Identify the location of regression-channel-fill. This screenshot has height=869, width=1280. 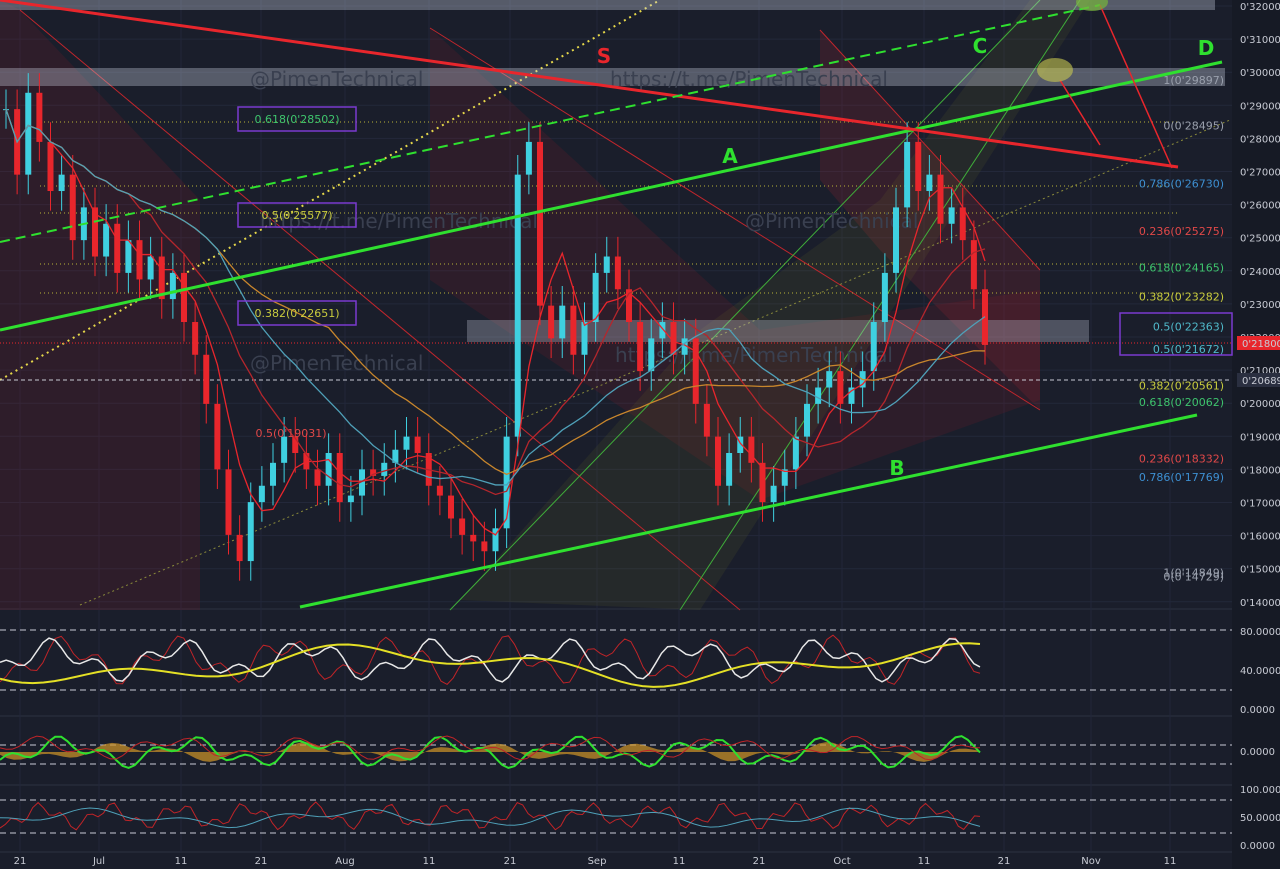
(100, 305).